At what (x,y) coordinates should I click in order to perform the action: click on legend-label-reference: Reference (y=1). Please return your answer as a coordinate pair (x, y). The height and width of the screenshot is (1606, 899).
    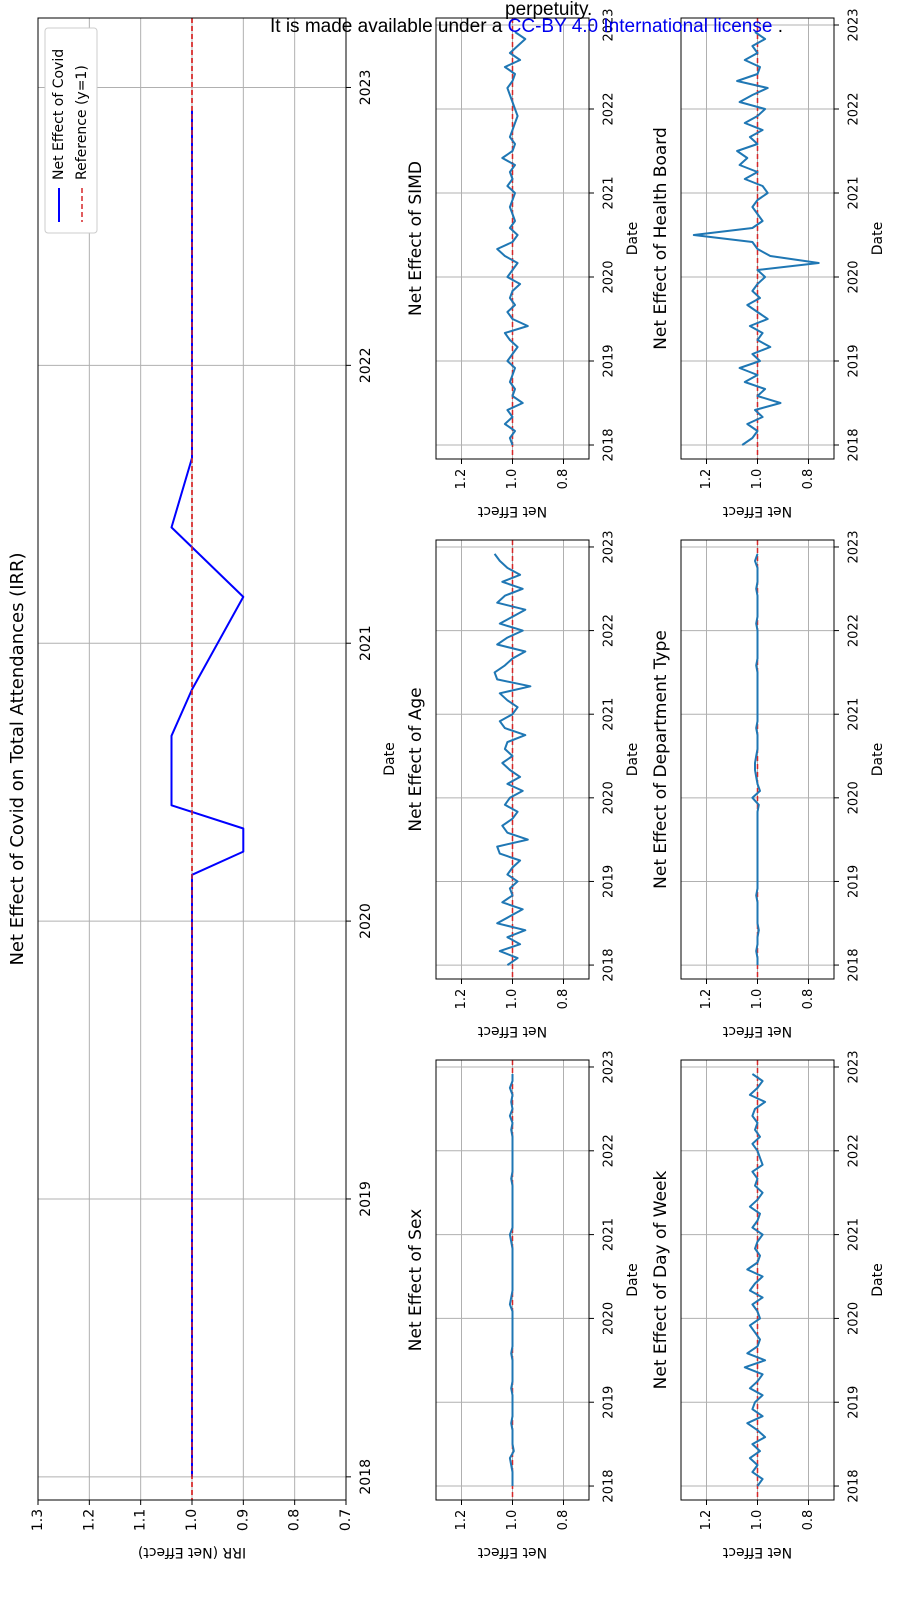
    Looking at the image, I should click on (82, 122).